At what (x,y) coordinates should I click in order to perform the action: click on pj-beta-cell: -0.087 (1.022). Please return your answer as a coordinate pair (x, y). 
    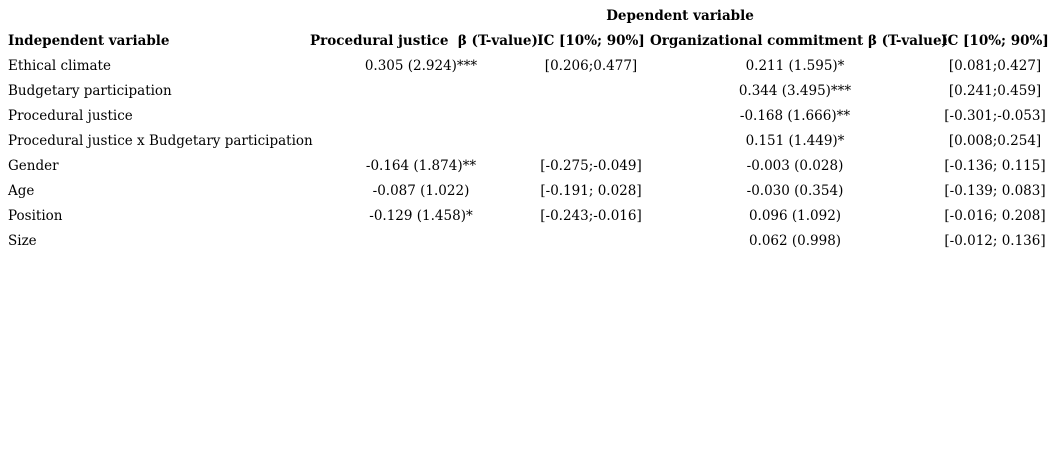
    Looking at the image, I should click on (421, 191).